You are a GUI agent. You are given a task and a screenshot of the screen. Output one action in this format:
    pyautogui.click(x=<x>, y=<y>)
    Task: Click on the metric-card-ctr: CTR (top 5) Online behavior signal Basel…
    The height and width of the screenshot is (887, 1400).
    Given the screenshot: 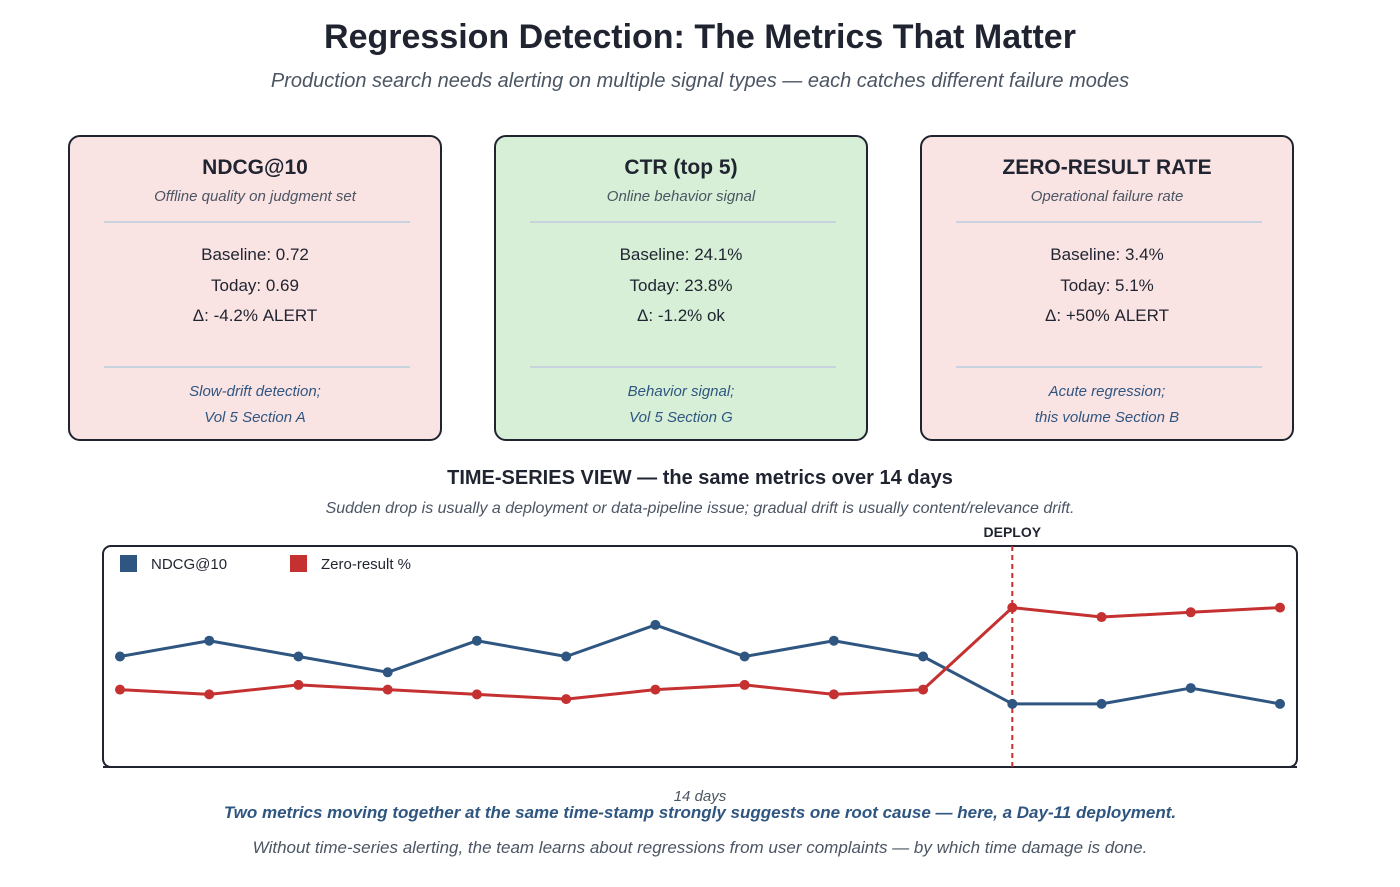 What is the action you would take?
    pyautogui.click(x=681, y=288)
    